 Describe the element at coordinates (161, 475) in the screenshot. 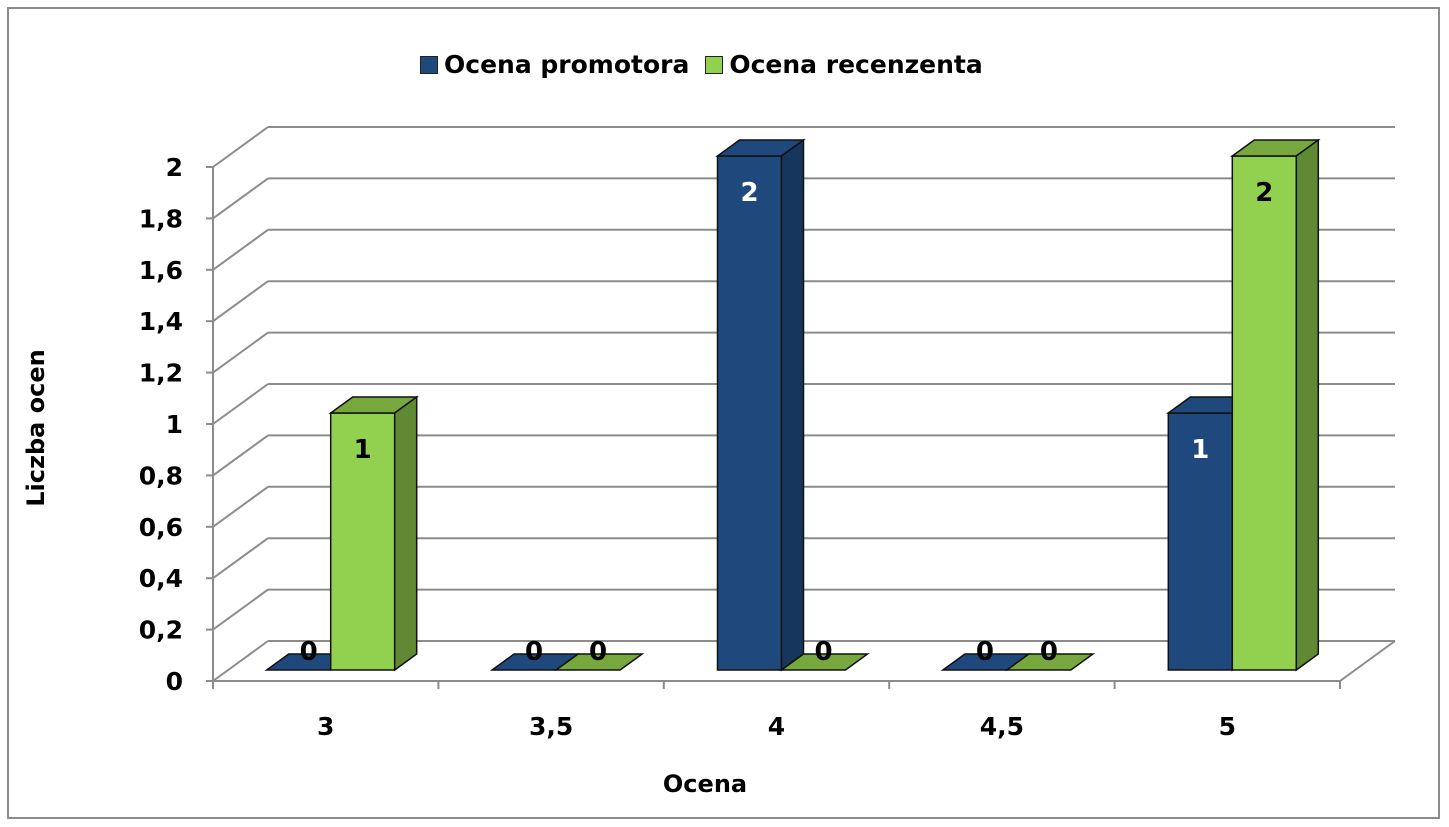

I see `y-tick-label: 0,8` at that location.